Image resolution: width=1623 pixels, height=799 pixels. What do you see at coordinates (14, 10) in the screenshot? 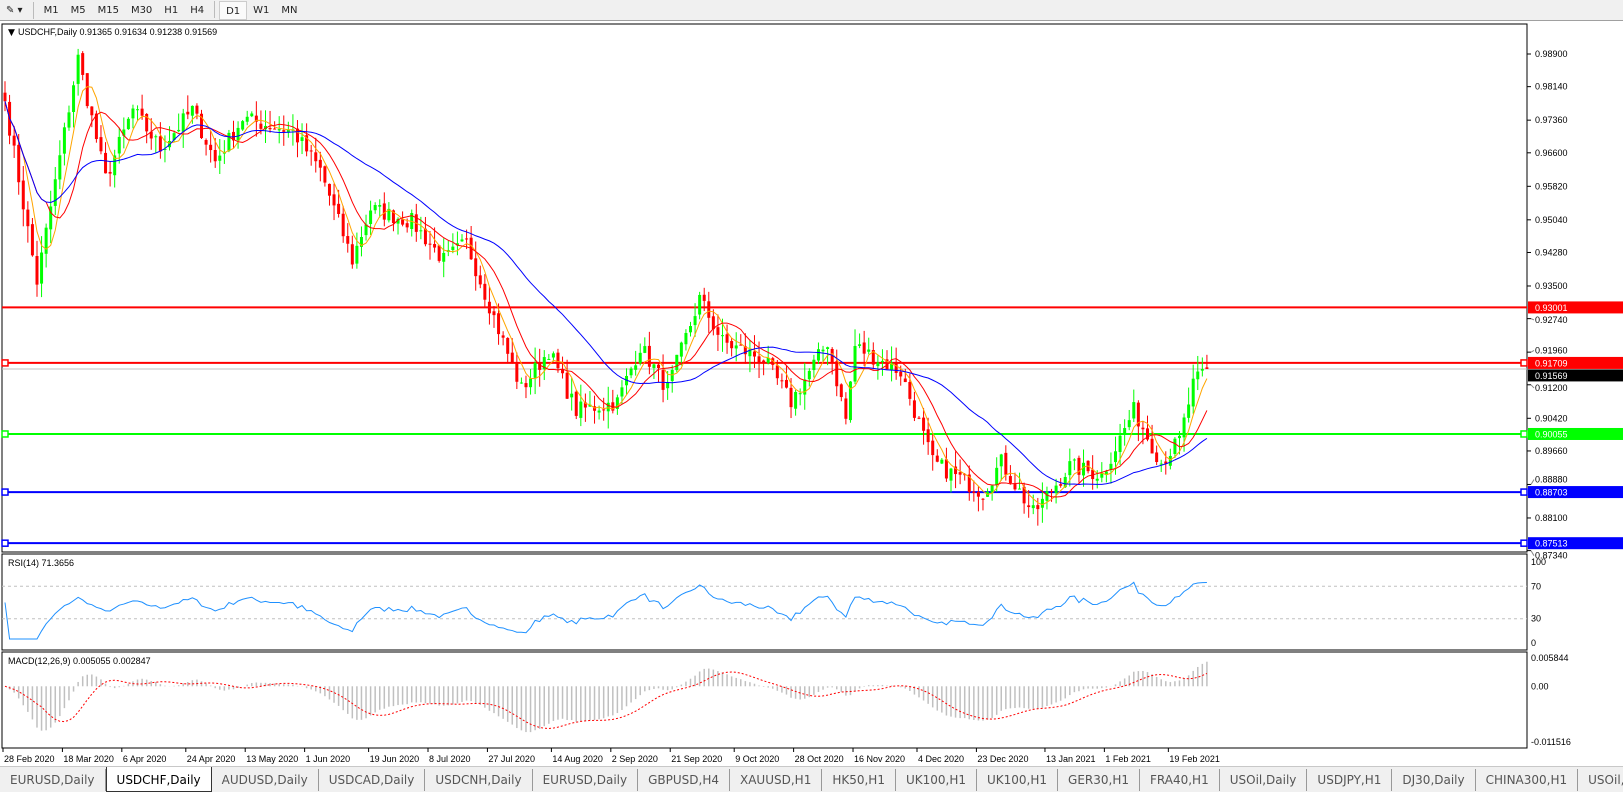
I see `draw-tools-dropdown: ✎ ▾` at bounding box center [14, 10].